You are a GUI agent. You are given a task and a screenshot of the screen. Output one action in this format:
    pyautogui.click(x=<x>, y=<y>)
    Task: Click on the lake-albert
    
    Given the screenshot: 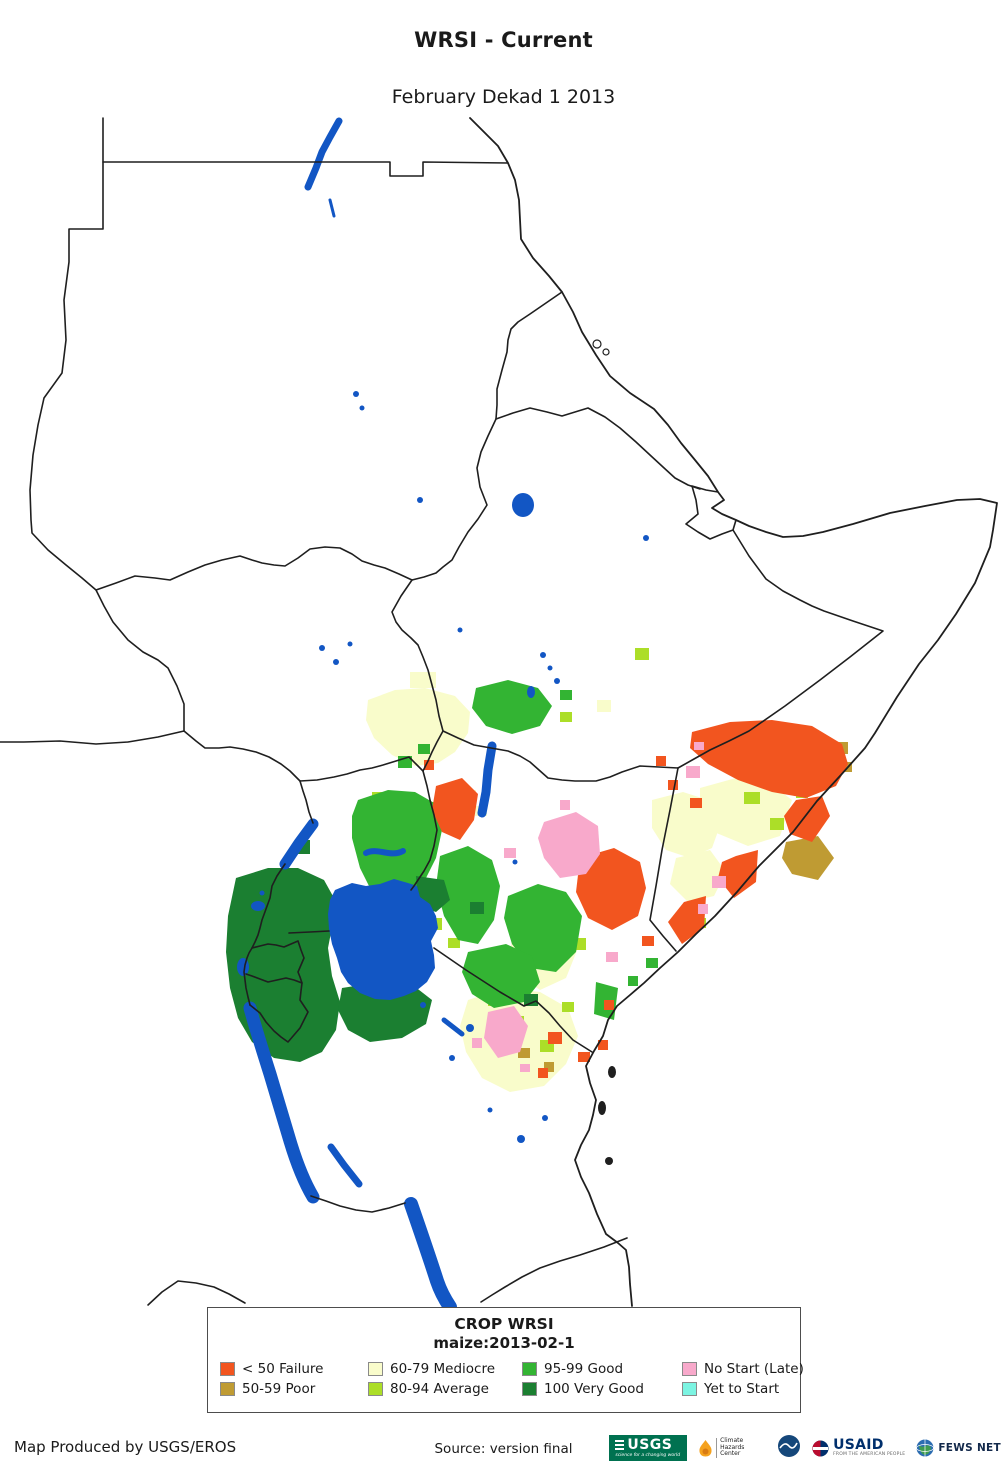 What is the action you would take?
    pyautogui.click(x=299, y=844)
    